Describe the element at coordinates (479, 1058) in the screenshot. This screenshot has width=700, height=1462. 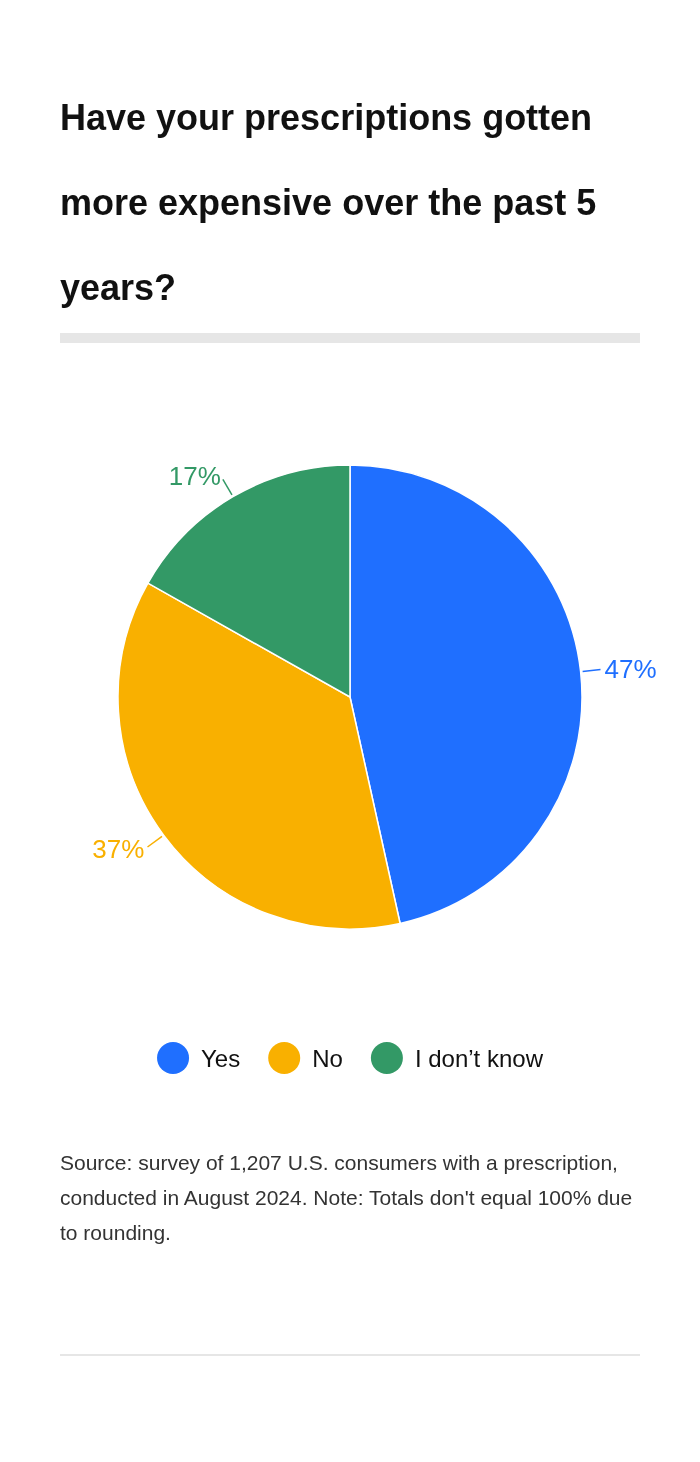
I see `legend-label: I don’t know` at that location.